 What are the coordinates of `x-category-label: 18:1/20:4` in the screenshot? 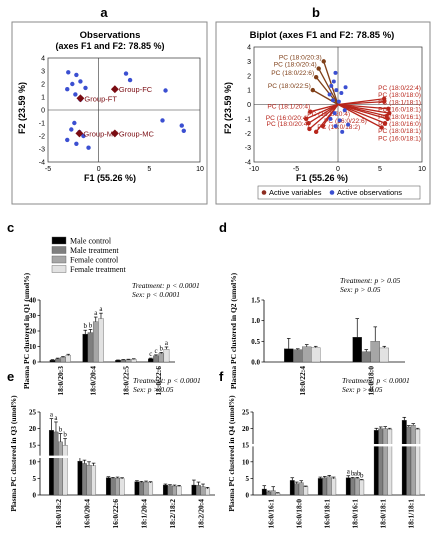 It's located at (143, 514).